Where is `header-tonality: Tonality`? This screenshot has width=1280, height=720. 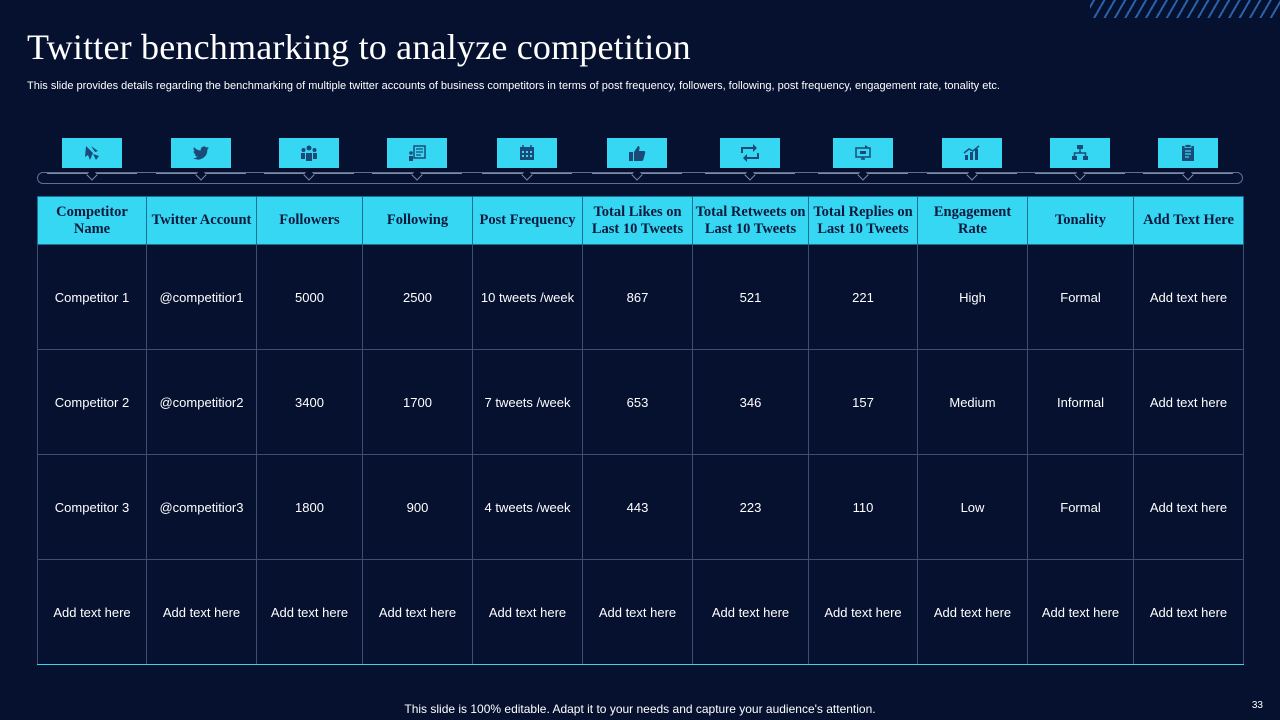
header-tonality: Tonality is located at coordinates (1080, 220).